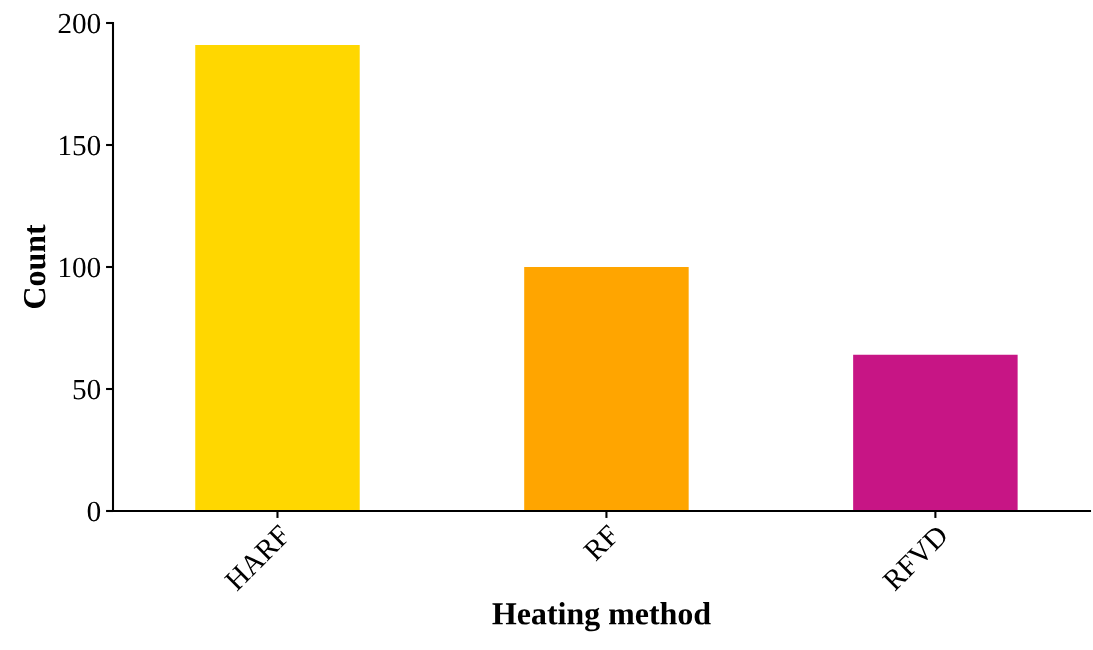  What do you see at coordinates (34, 266) in the screenshot?
I see `y-axis-title: Count` at bounding box center [34, 266].